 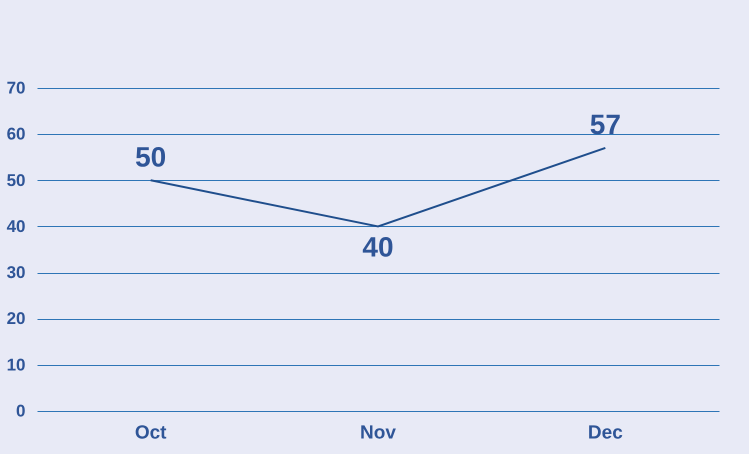 I want to click on y-tick-label: 60, so click(x=16, y=134).